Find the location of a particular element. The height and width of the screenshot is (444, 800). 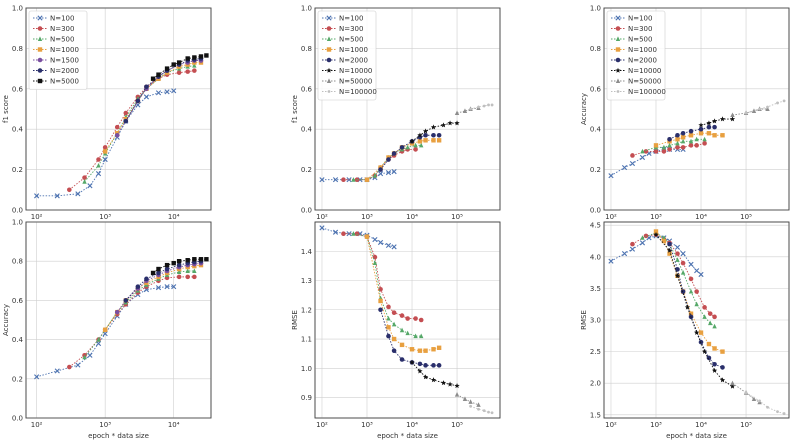

y-tick-label: 0.0 is located at coordinates (306, 211).